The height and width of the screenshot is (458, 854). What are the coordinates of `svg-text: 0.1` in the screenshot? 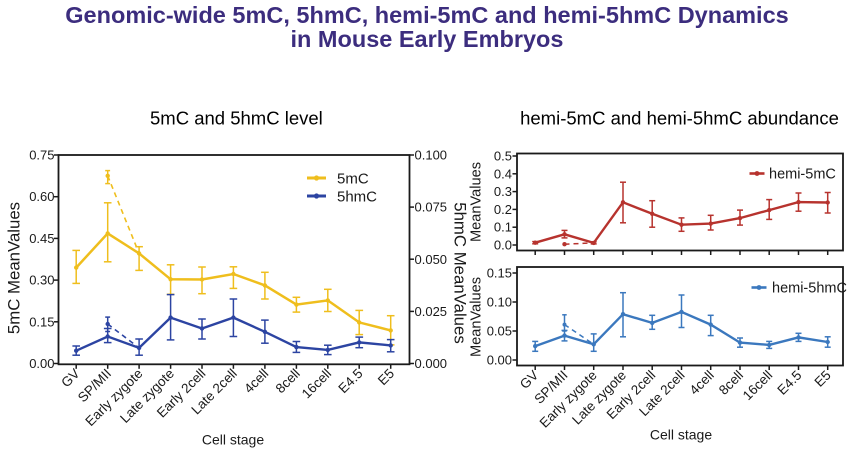 It's located at (503, 227).